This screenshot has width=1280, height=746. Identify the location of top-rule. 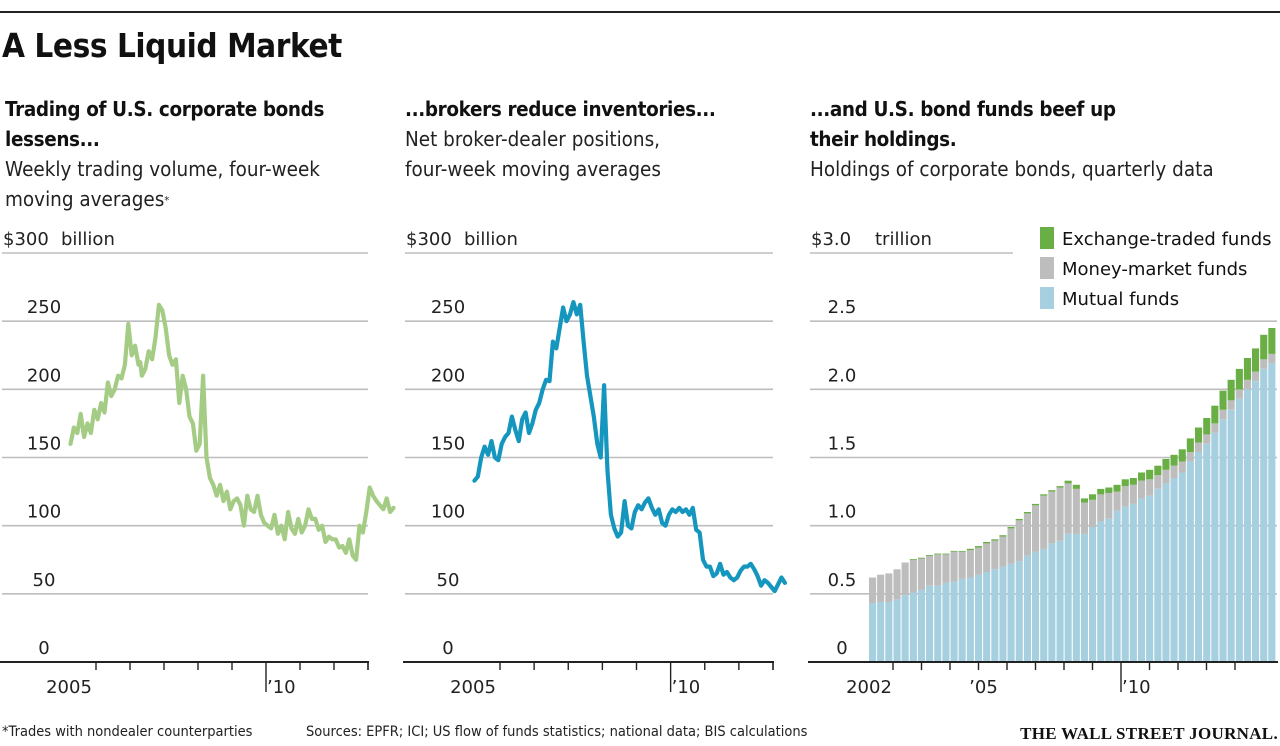
(640, 12).